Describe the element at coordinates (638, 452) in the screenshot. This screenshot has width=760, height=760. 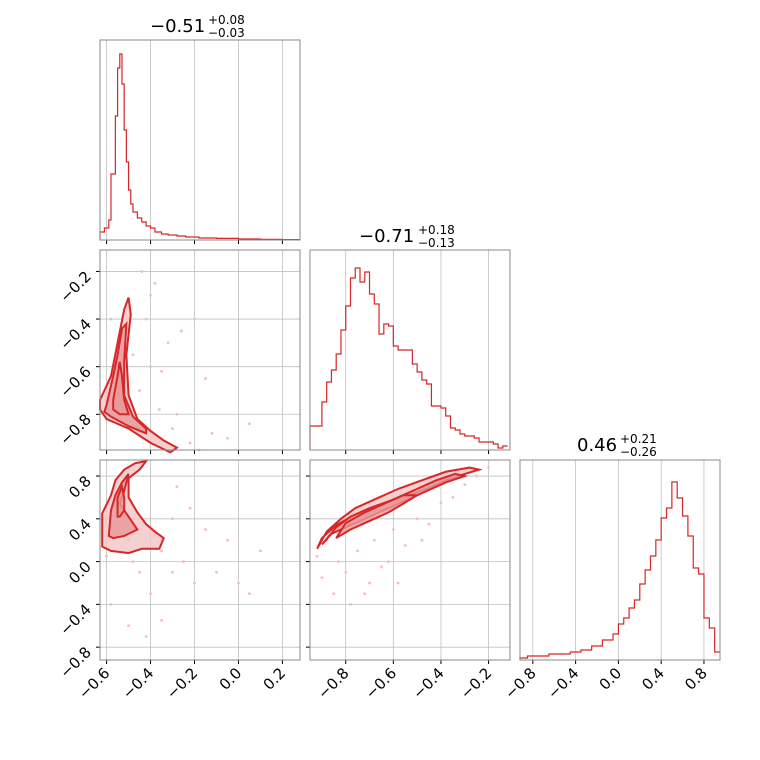
I see `title-p2-sub: −0.26` at that location.